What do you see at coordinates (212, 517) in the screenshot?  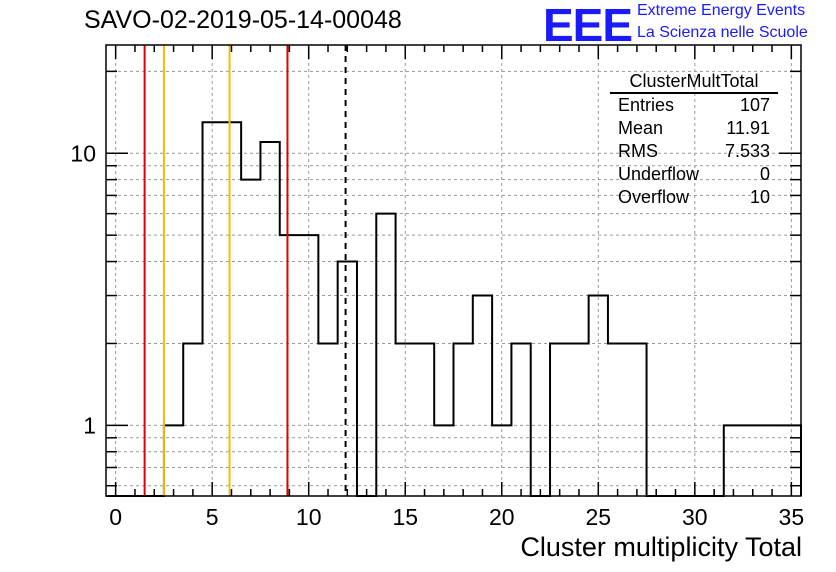 I see `x-tick-label: 5` at bounding box center [212, 517].